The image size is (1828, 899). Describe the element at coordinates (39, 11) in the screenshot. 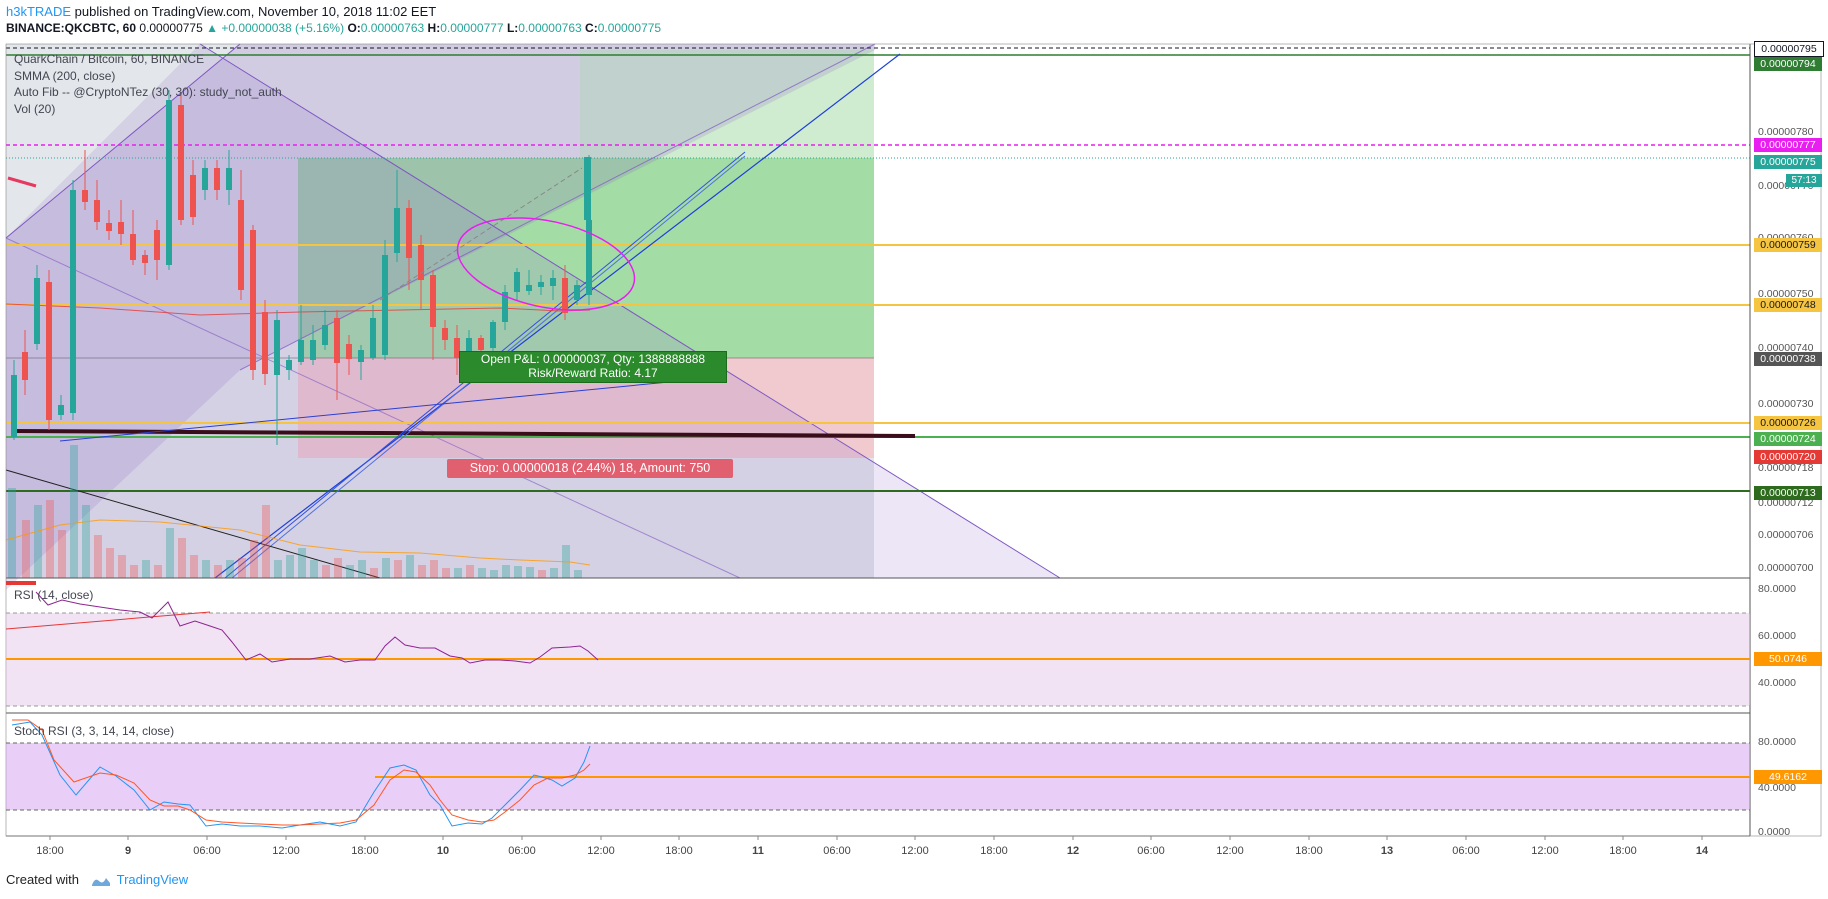

I see `author-link: h3kTRADE` at that location.